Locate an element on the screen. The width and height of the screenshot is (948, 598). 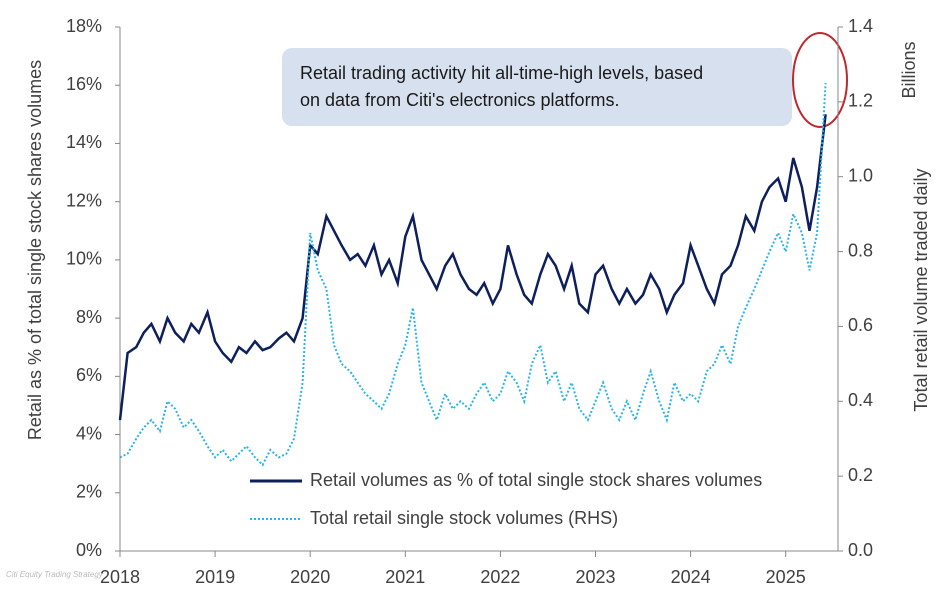
x-tick-label: 2025 is located at coordinates (786, 577).